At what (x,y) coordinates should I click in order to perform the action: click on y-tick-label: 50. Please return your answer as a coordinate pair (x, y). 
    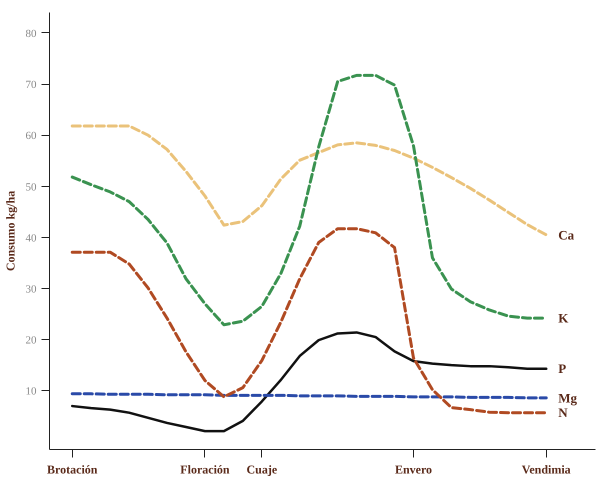
    Looking at the image, I should click on (31, 187).